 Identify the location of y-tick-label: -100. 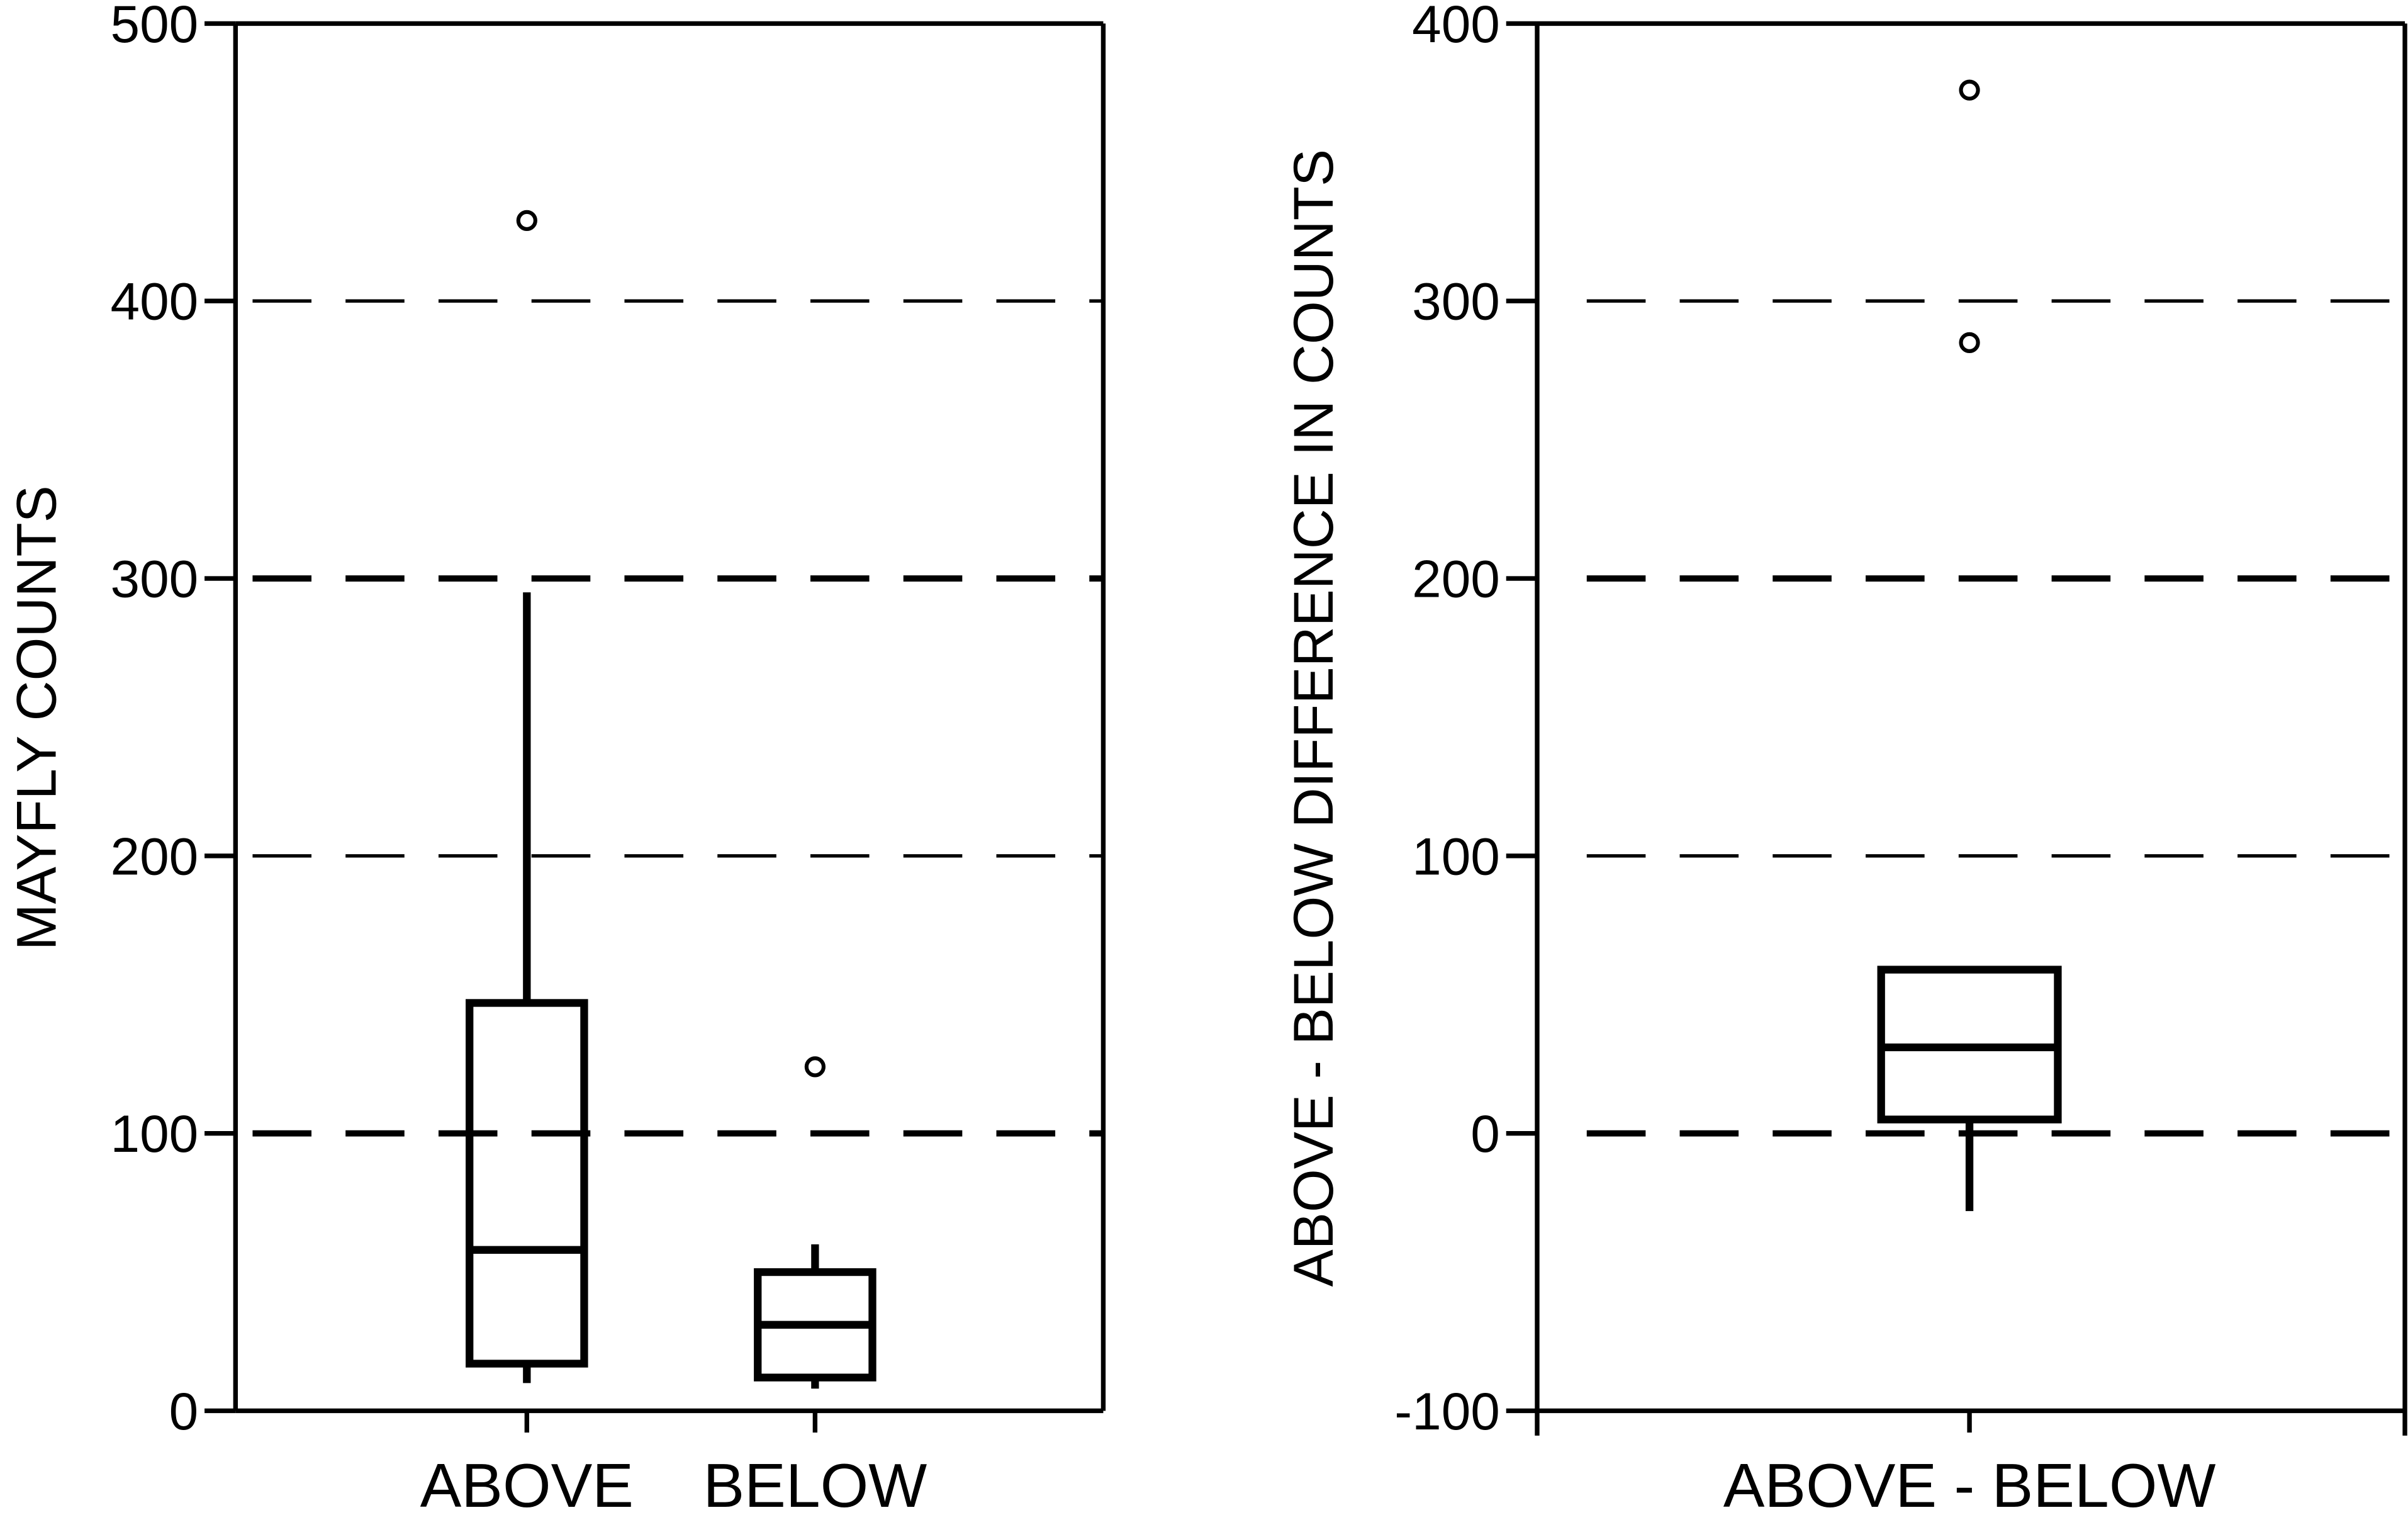
(1447, 1411).